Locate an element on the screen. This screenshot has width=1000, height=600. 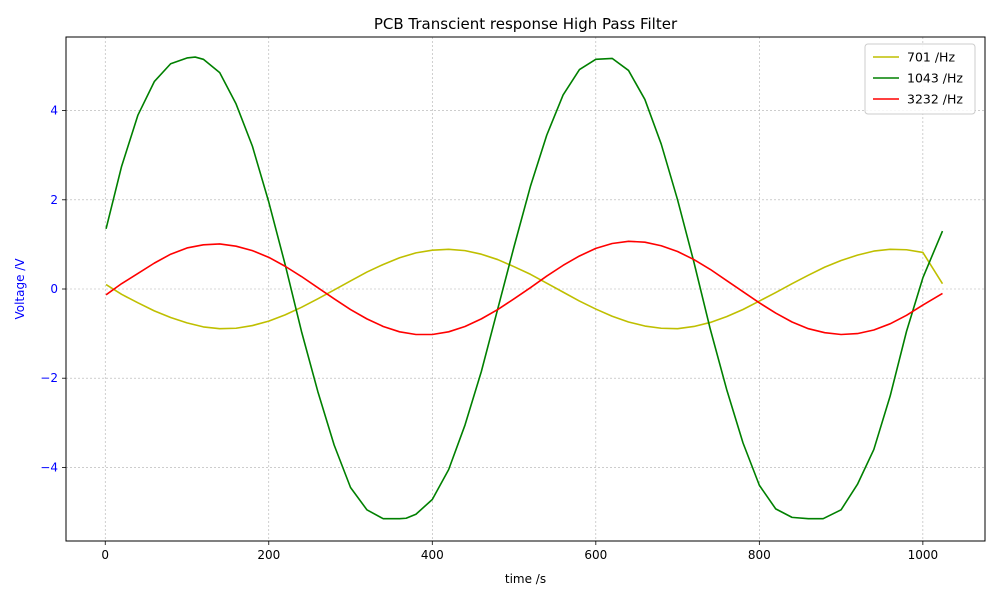
legend-box is located at coordinates (920, 79).